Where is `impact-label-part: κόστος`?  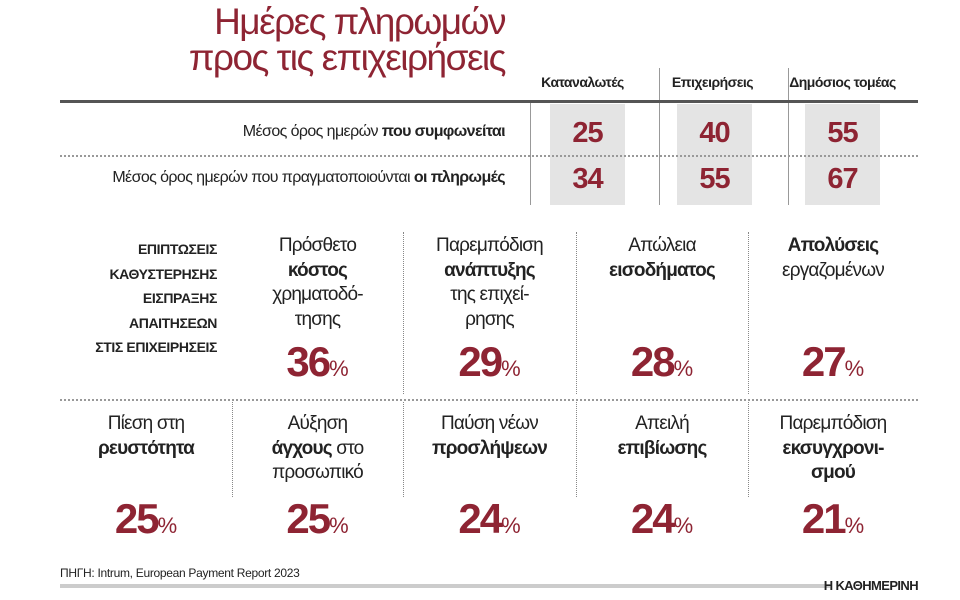 impact-label-part: κόστος is located at coordinates (317, 270).